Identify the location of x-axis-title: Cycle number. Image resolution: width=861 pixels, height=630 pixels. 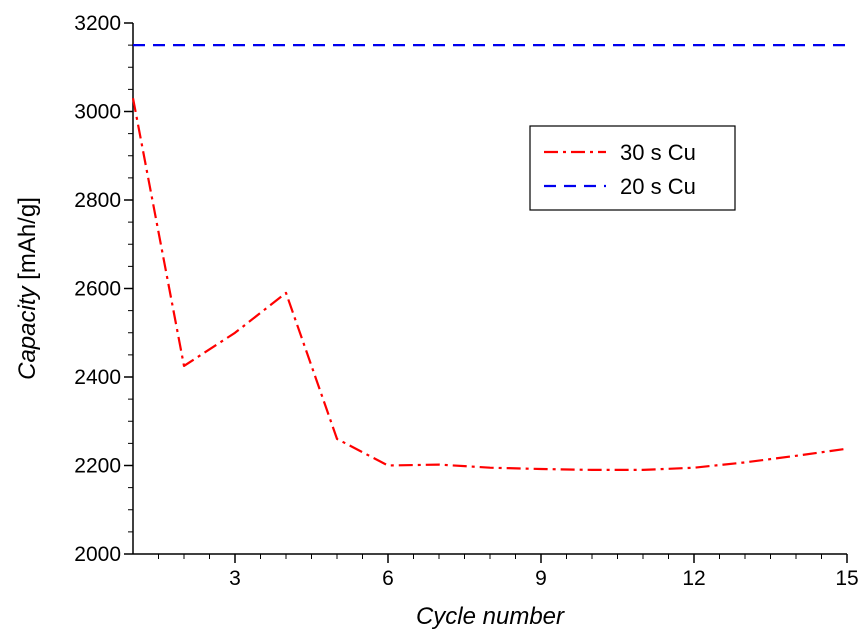
(490, 616).